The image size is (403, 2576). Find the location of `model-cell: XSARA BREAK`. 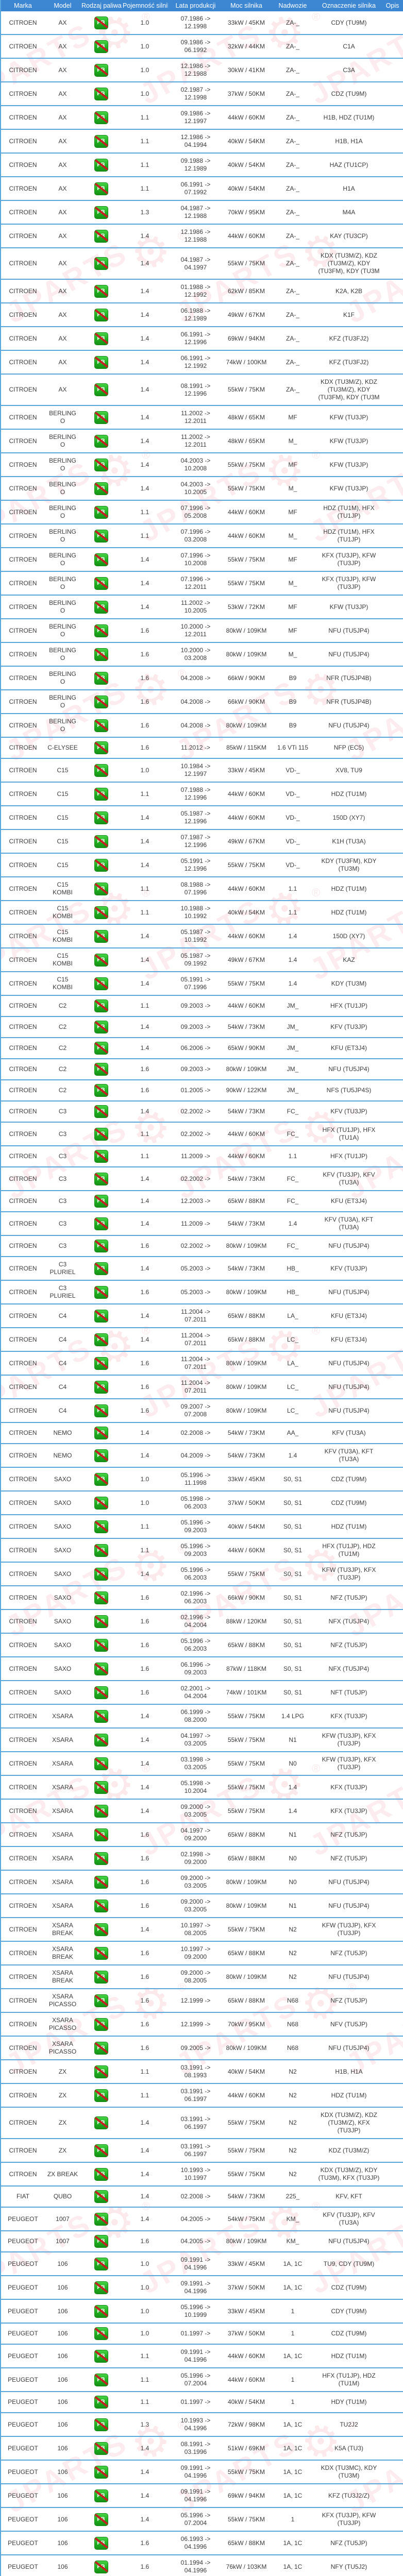

model-cell: XSARA BREAK is located at coordinates (63, 1930).